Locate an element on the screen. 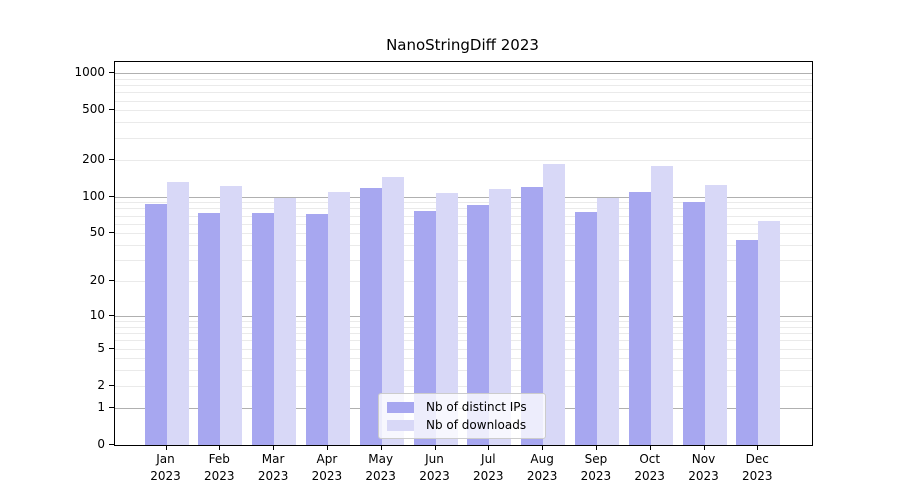 The width and height of the screenshot is (900, 500). x-tick-label: Nov 2023 is located at coordinates (704, 468).